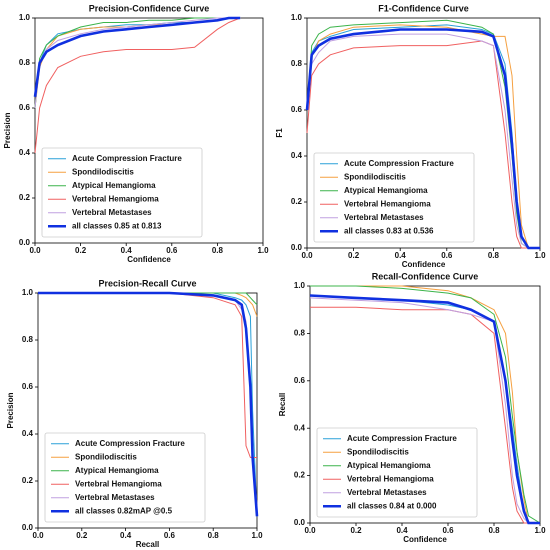 The width and height of the screenshot is (550, 550). I want to click on legend-label: all classes 0.84 at 0.000, so click(392, 505).